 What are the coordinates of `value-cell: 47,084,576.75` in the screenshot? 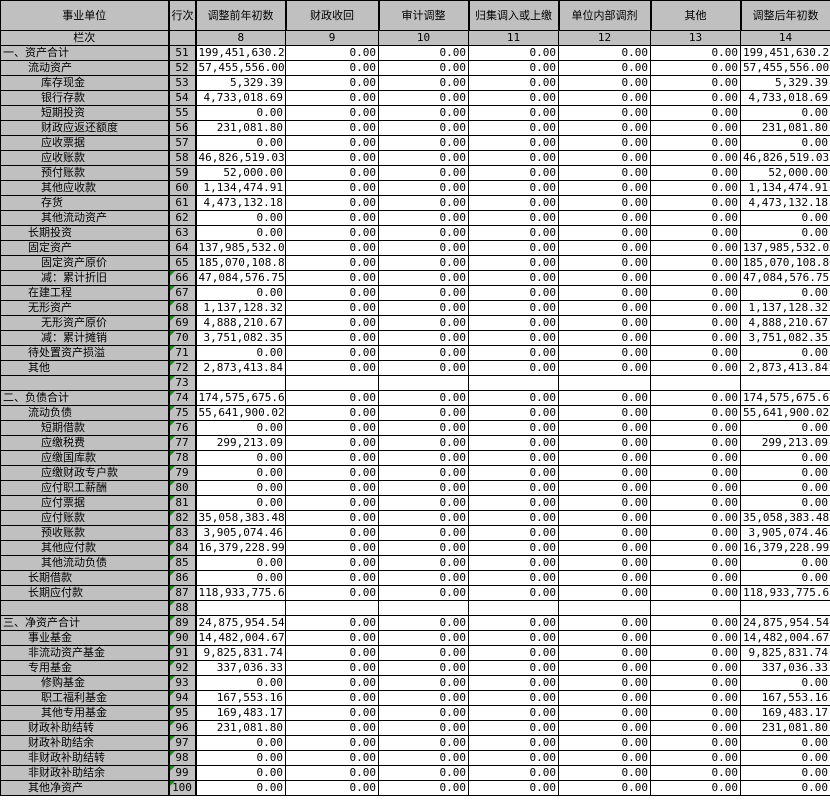 It's located at (785, 278).